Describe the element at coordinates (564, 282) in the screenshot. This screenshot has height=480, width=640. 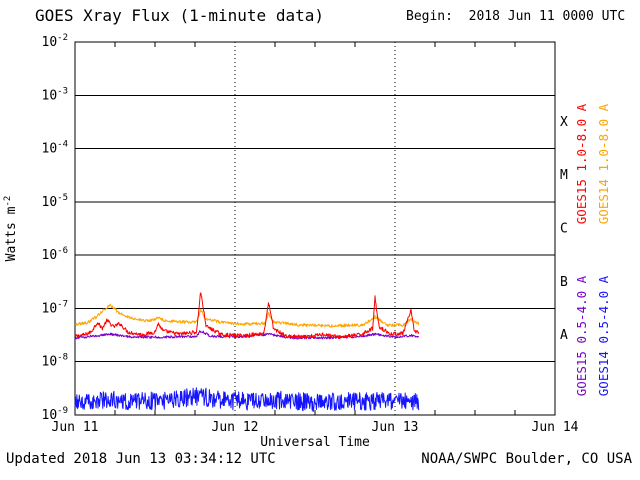
I see `flare-class-label-b: B` at that location.